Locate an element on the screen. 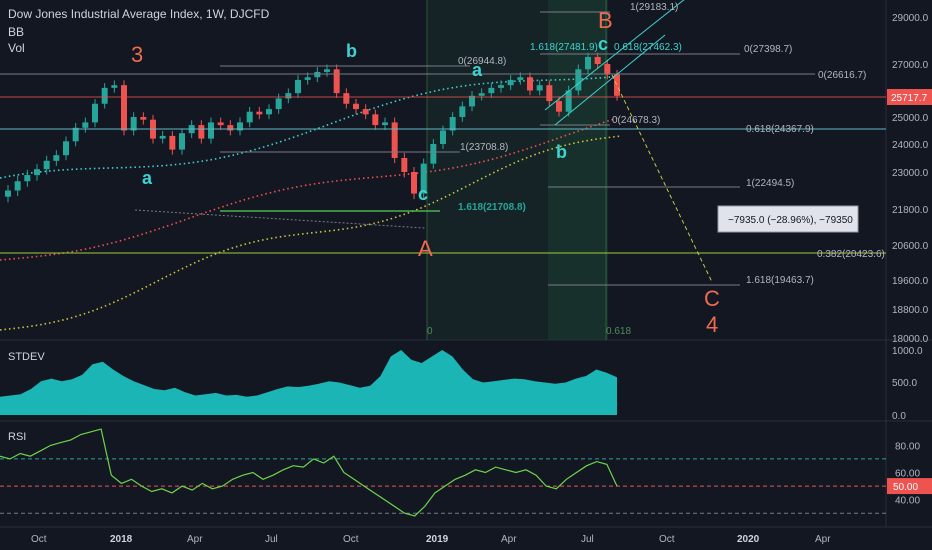 The width and height of the screenshot is (932, 550). fib-label: 0.618(24367.9) is located at coordinates (780, 129).